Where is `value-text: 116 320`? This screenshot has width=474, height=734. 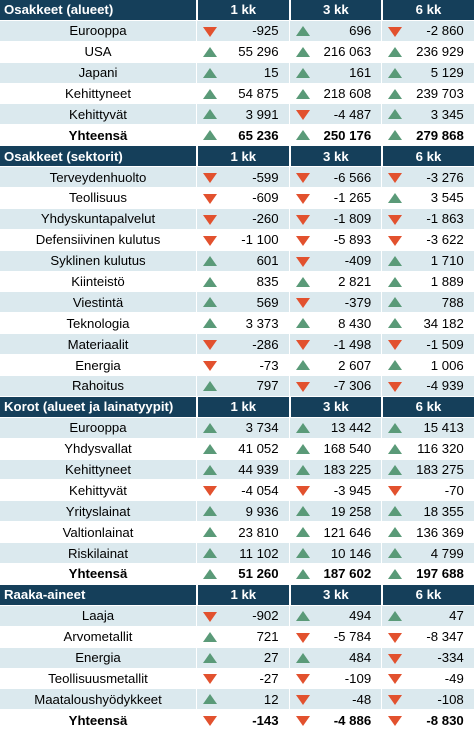
value-text: 116 320 is located at coordinates (440, 449).